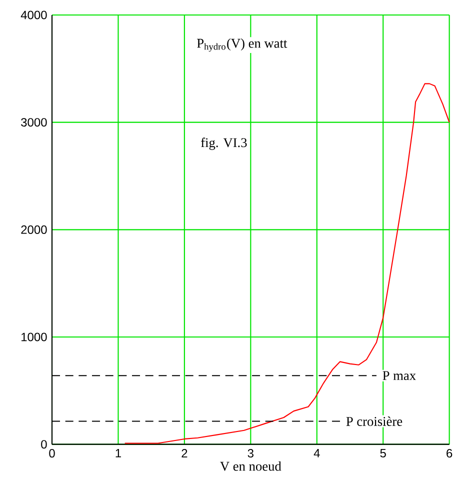  I want to click on x-tick-label: 0, so click(52, 453).